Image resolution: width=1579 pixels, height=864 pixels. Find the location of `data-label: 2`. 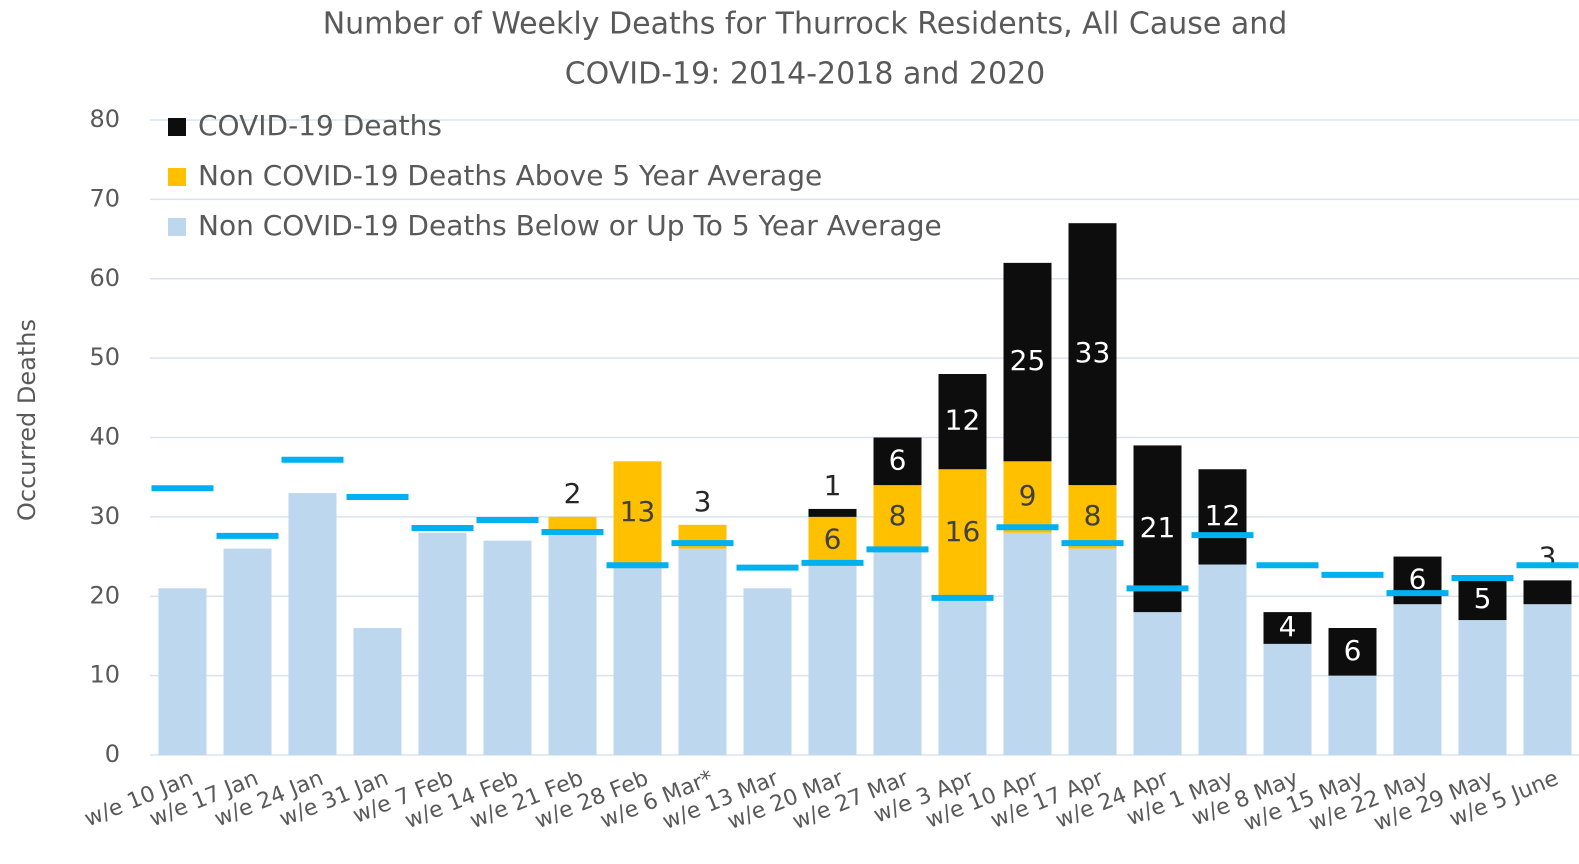

data-label: 2 is located at coordinates (573, 493).